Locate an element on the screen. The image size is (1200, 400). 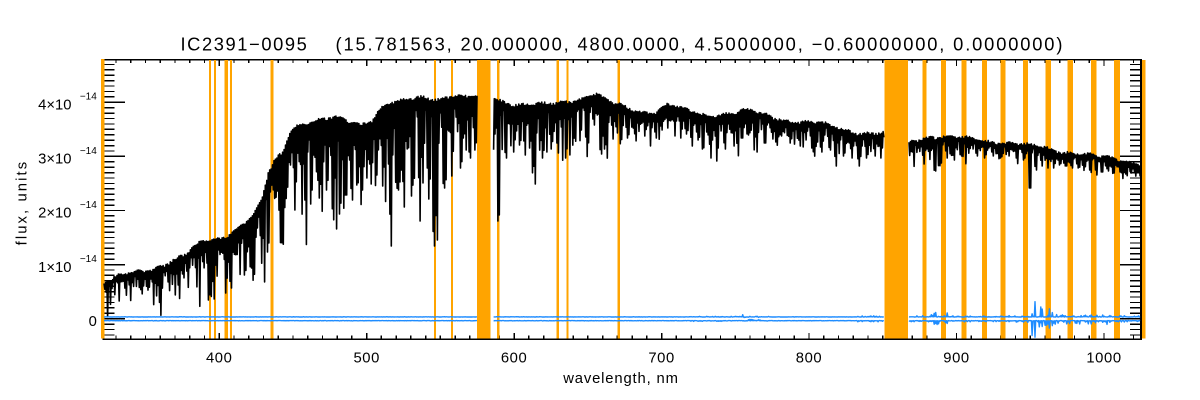
svg-text: 600 is located at coordinates (514, 358).